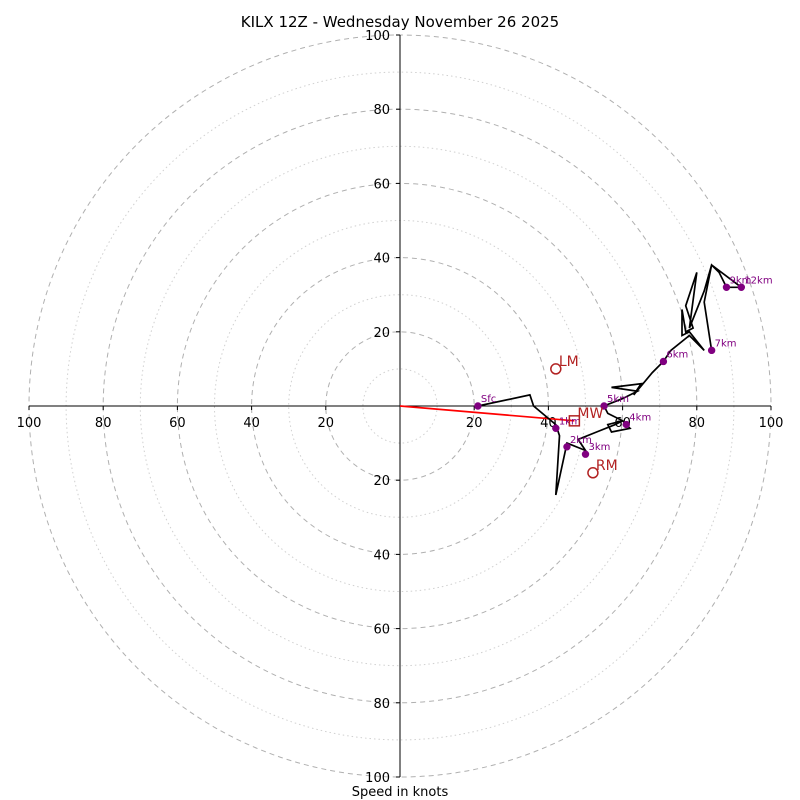 The width and height of the screenshot is (800, 800). What do you see at coordinates (726, 343) in the screenshot?
I see `height-label-7km: 7km` at bounding box center [726, 343].